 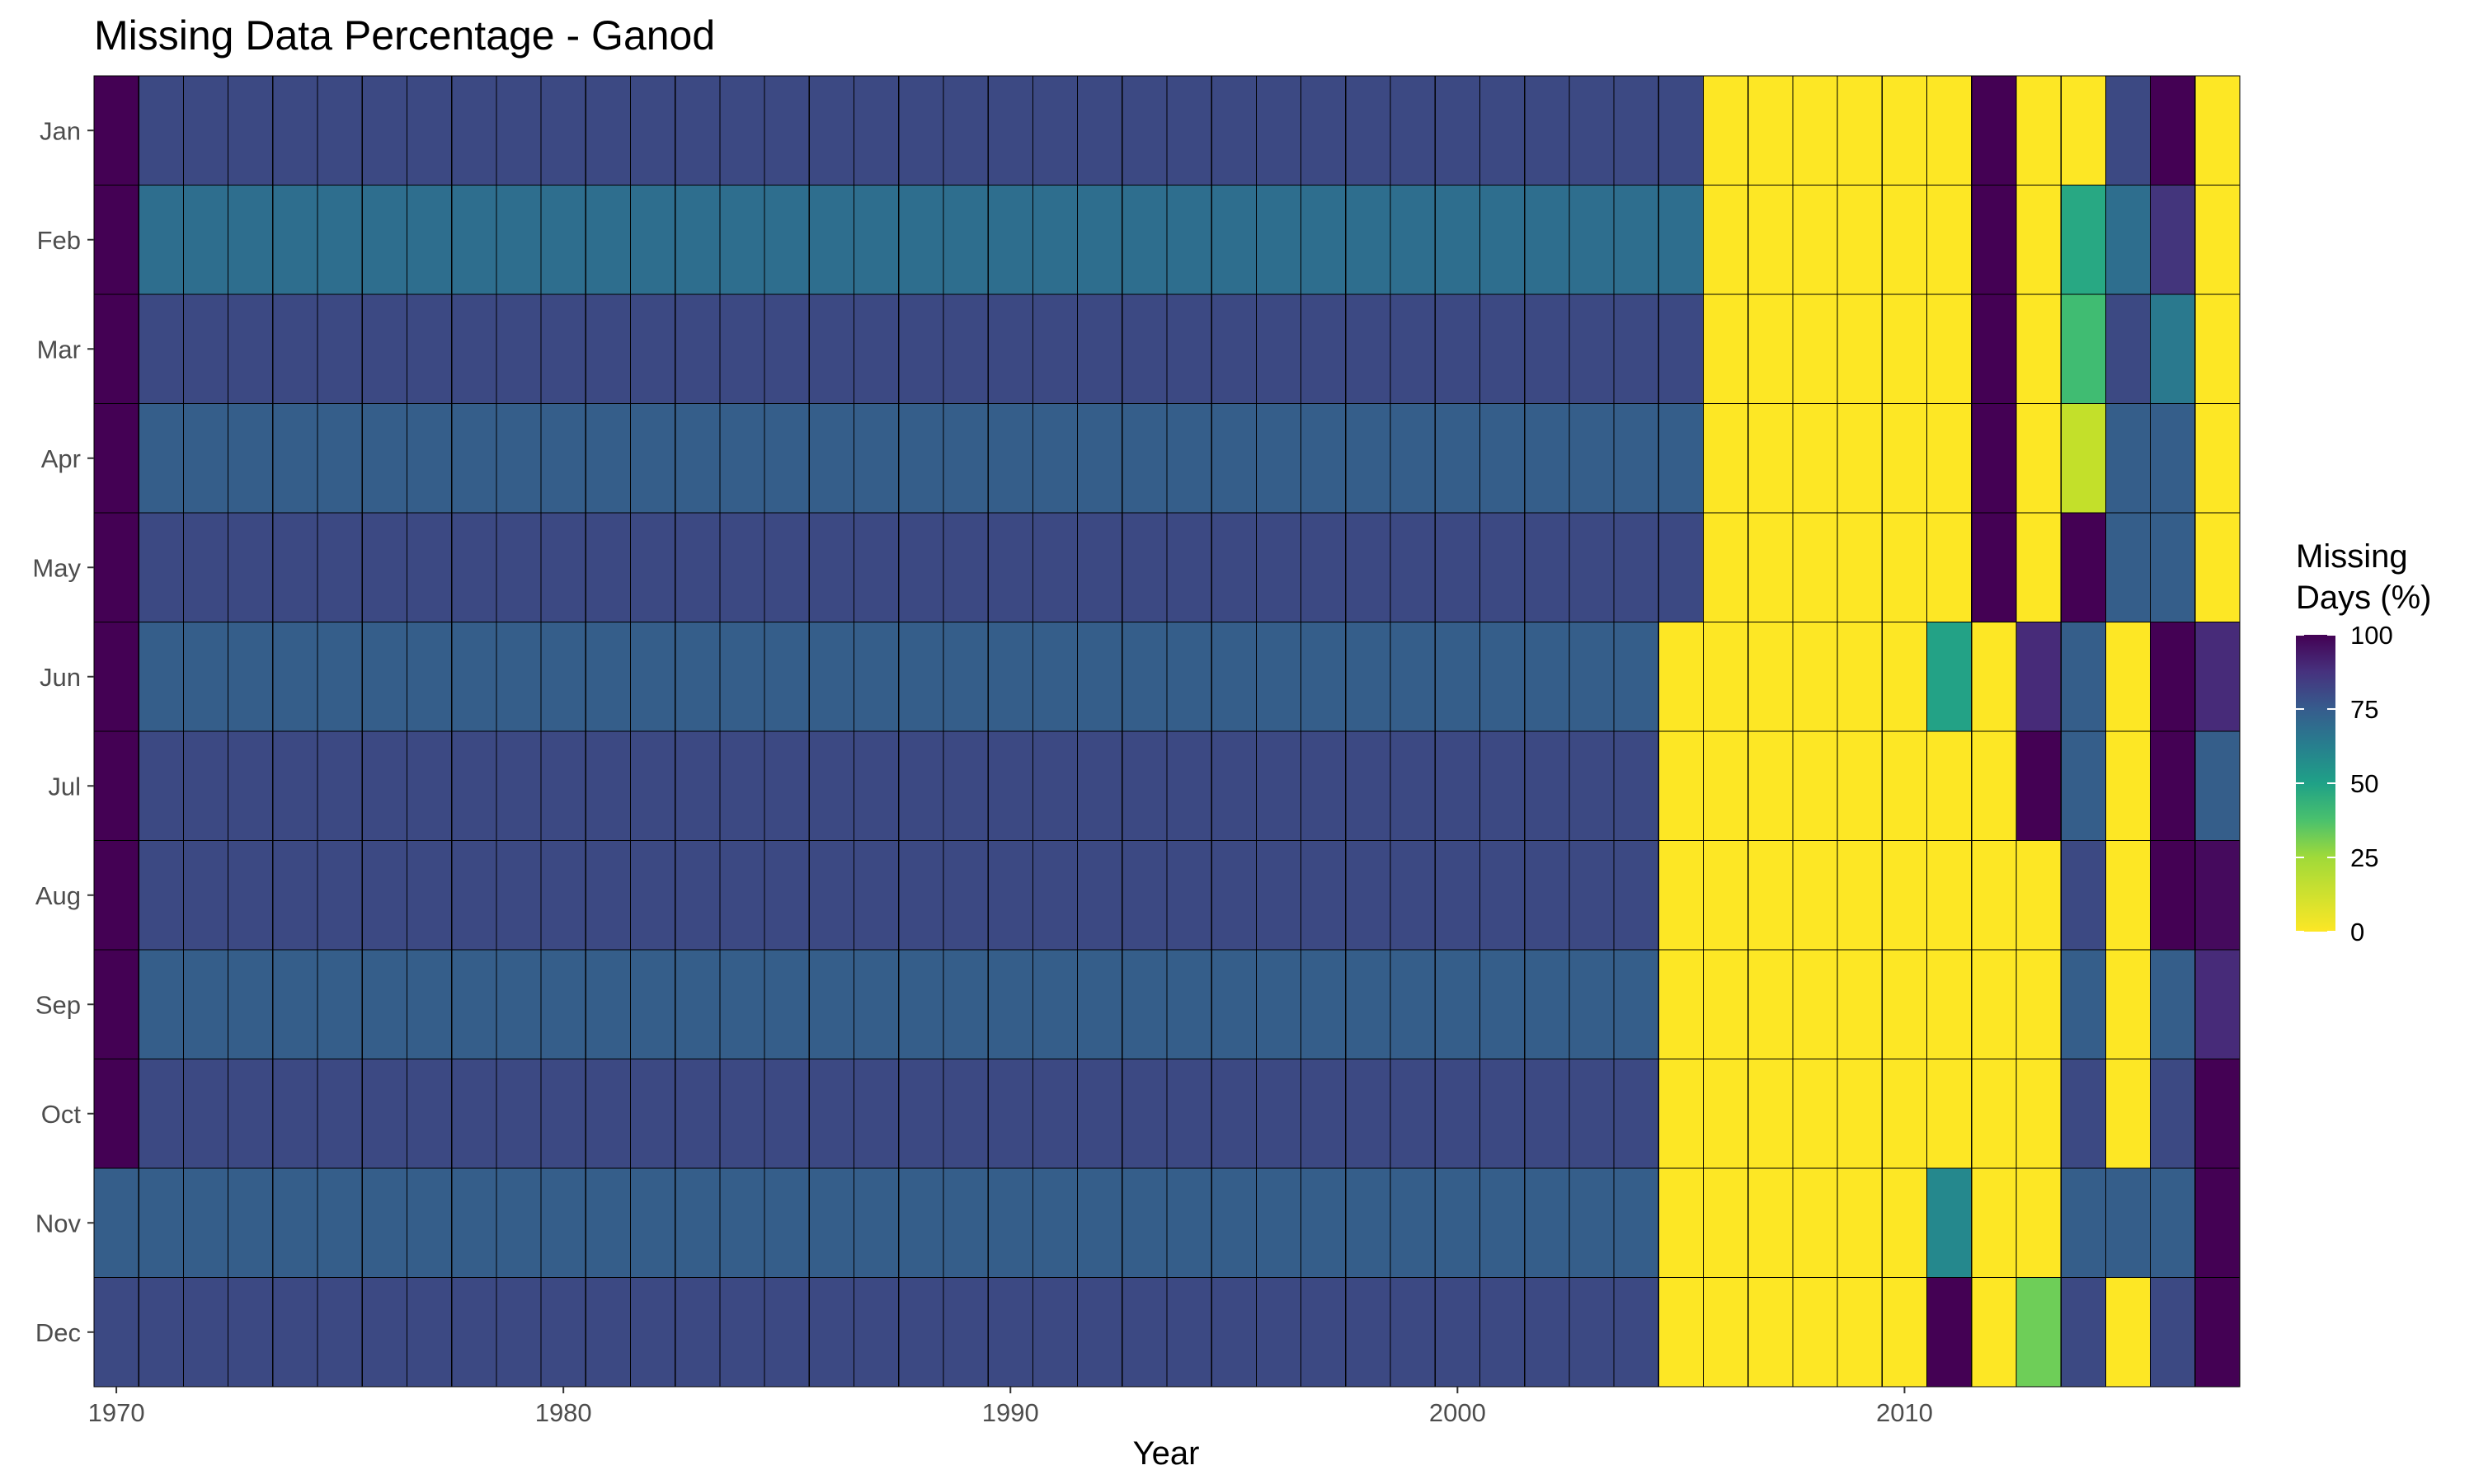 What do you see at coordinates (876, 786) in the screenshot?
I see `heatmap-cell-jul-1987` at bounding box center [876, 786].